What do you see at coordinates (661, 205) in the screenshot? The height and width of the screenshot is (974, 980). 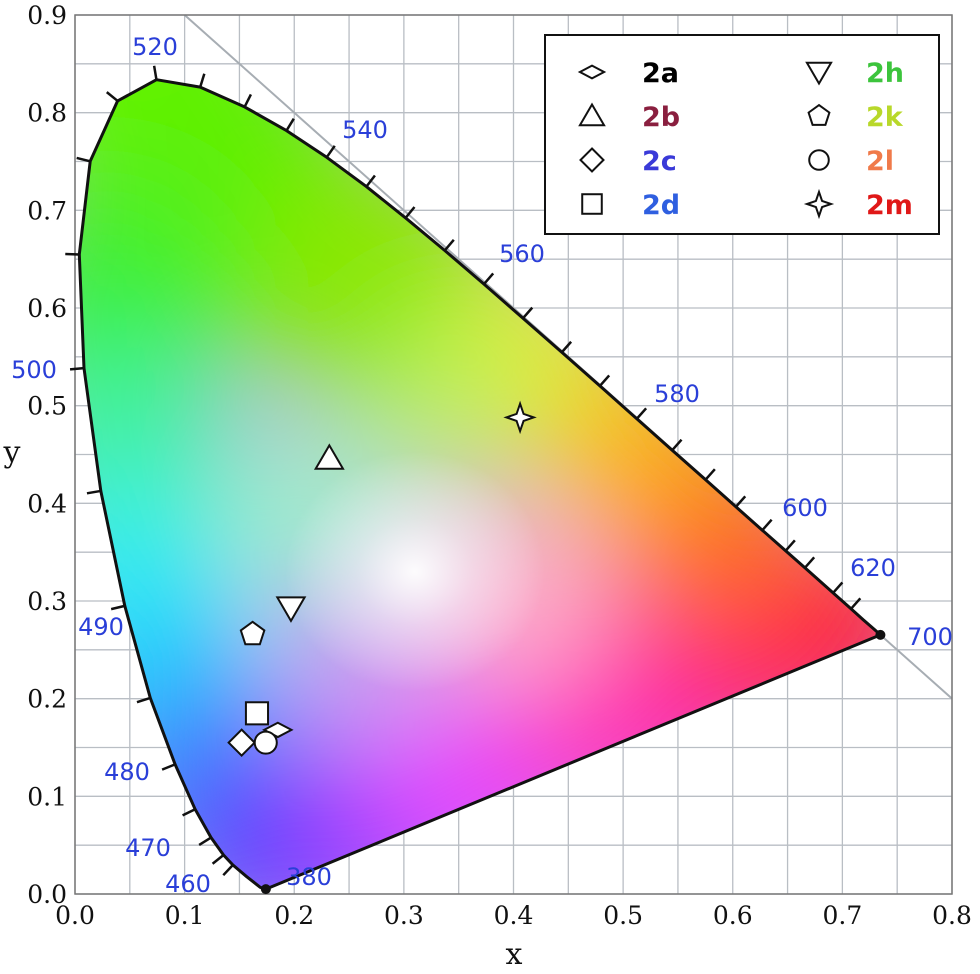 I see `legend-label-2d: 2d` at bounding box center [661, 205].